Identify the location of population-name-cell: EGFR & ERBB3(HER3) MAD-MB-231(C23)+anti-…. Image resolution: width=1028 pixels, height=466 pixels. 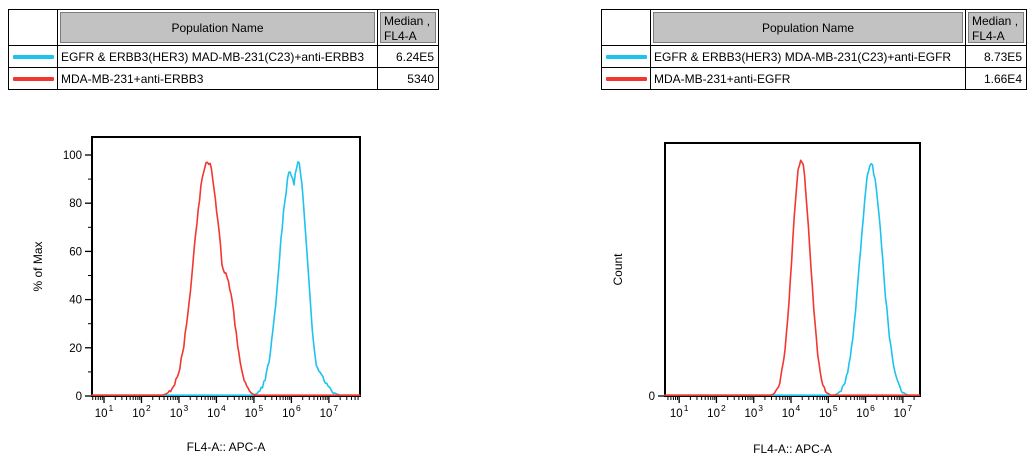
(218, 56).